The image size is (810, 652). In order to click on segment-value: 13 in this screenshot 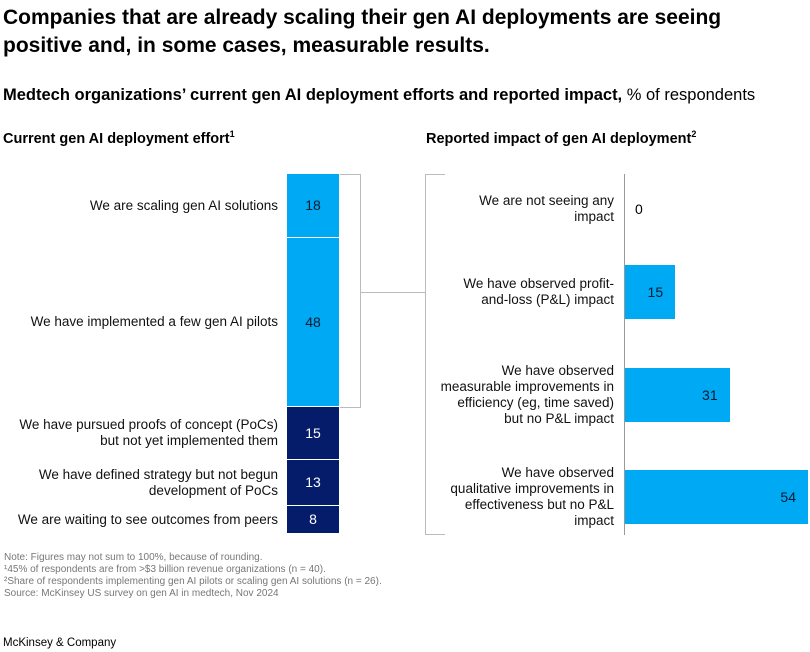, I will do `click(313, 482)`.